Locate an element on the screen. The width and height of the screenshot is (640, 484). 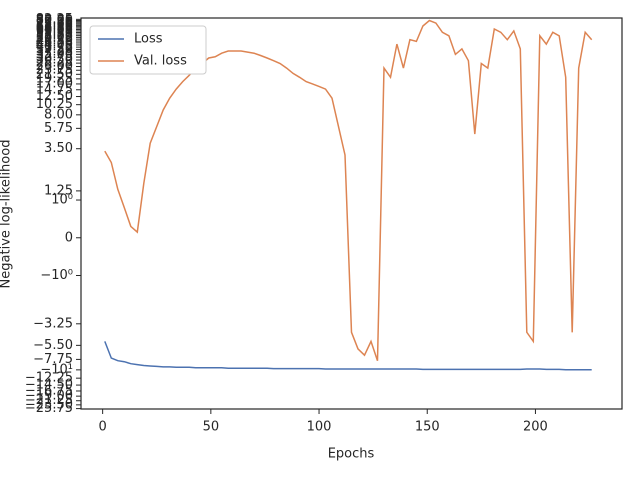
x-tick-label: 0 is located at coordinates (102, 427).